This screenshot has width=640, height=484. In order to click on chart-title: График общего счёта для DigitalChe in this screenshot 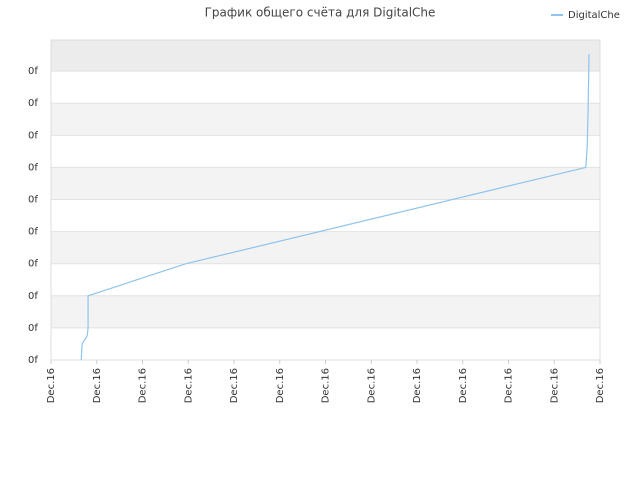, I will do `click(320, 13)`.